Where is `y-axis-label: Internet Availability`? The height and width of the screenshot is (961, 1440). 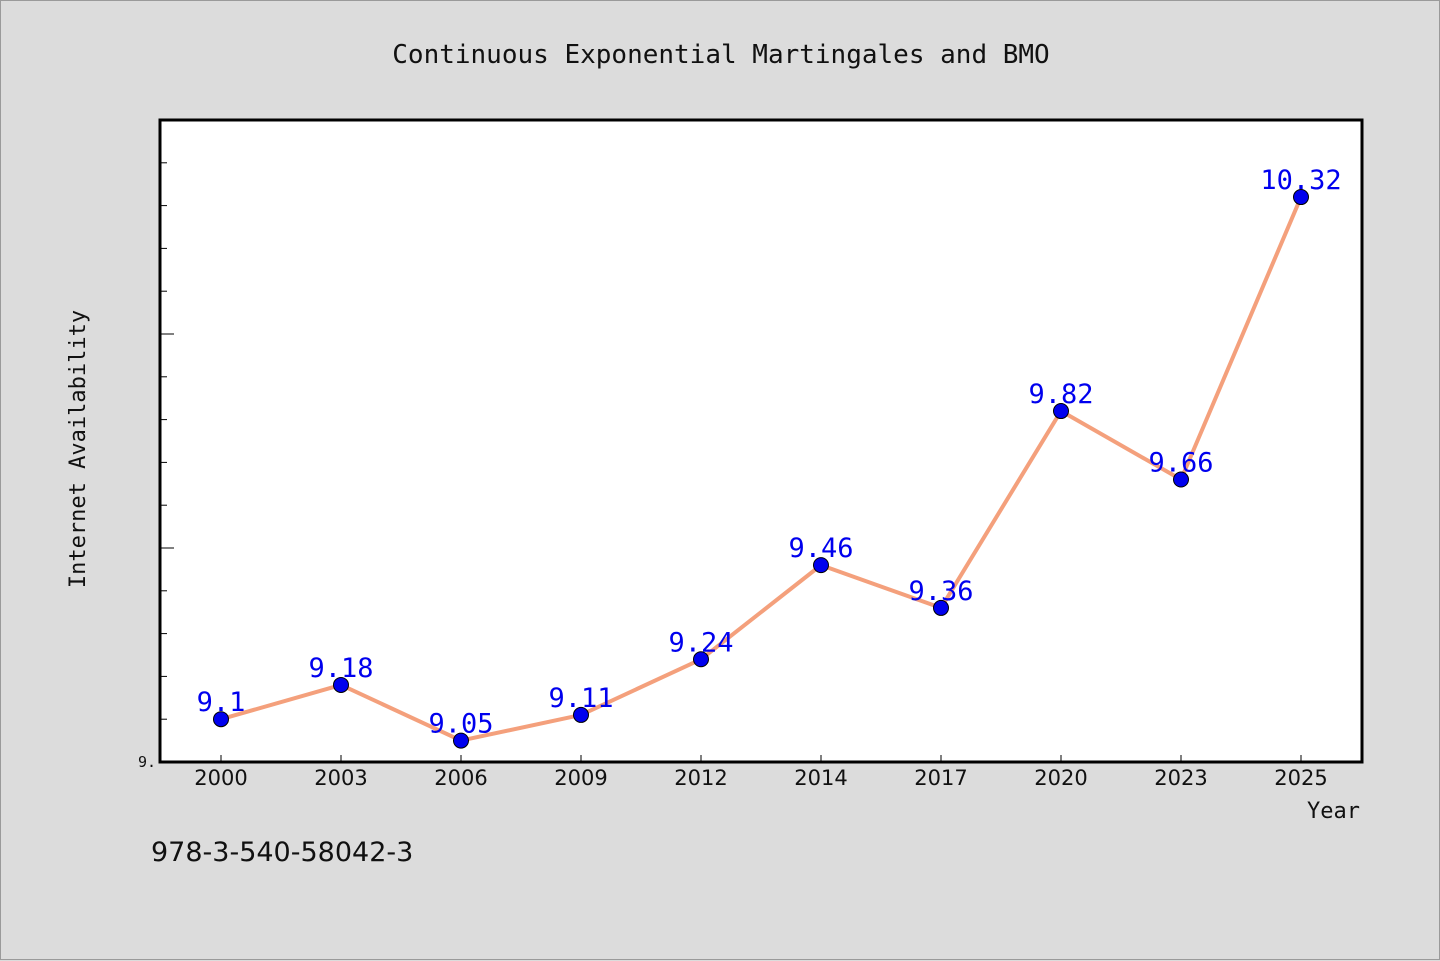
y-axis-label: Internet Availability is located at coordinates (78, 449).